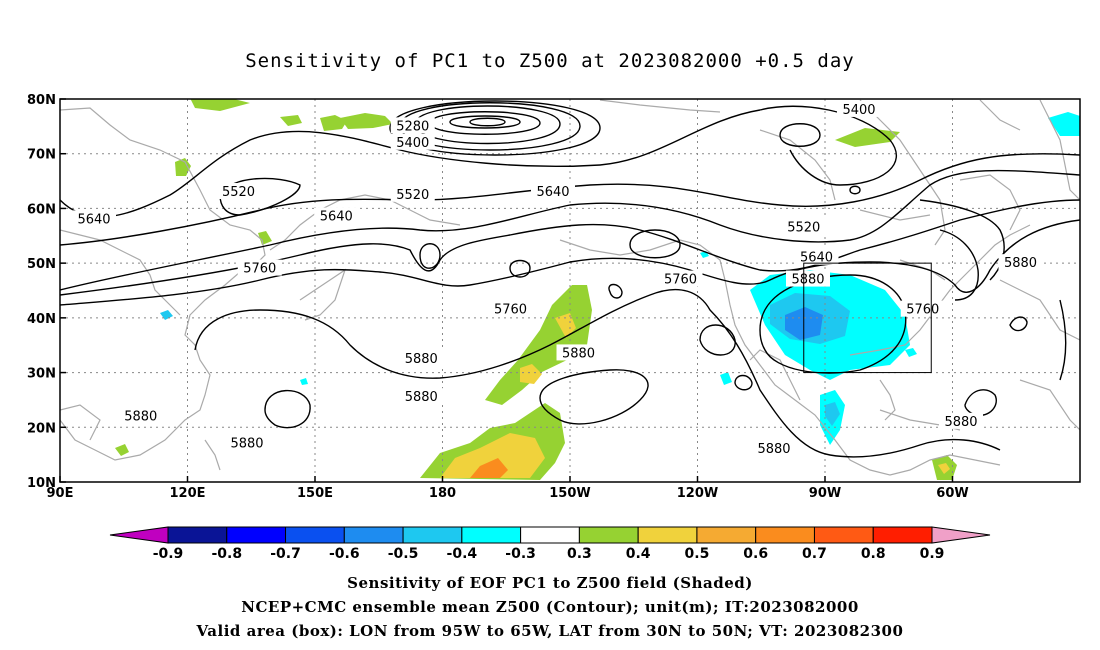 This screenshot has width=1100, height=650. What do you see at coordinates (226, 554) in the screenshot?
I see `colorbar-label: -0.8` at bounding box center [226, 554].